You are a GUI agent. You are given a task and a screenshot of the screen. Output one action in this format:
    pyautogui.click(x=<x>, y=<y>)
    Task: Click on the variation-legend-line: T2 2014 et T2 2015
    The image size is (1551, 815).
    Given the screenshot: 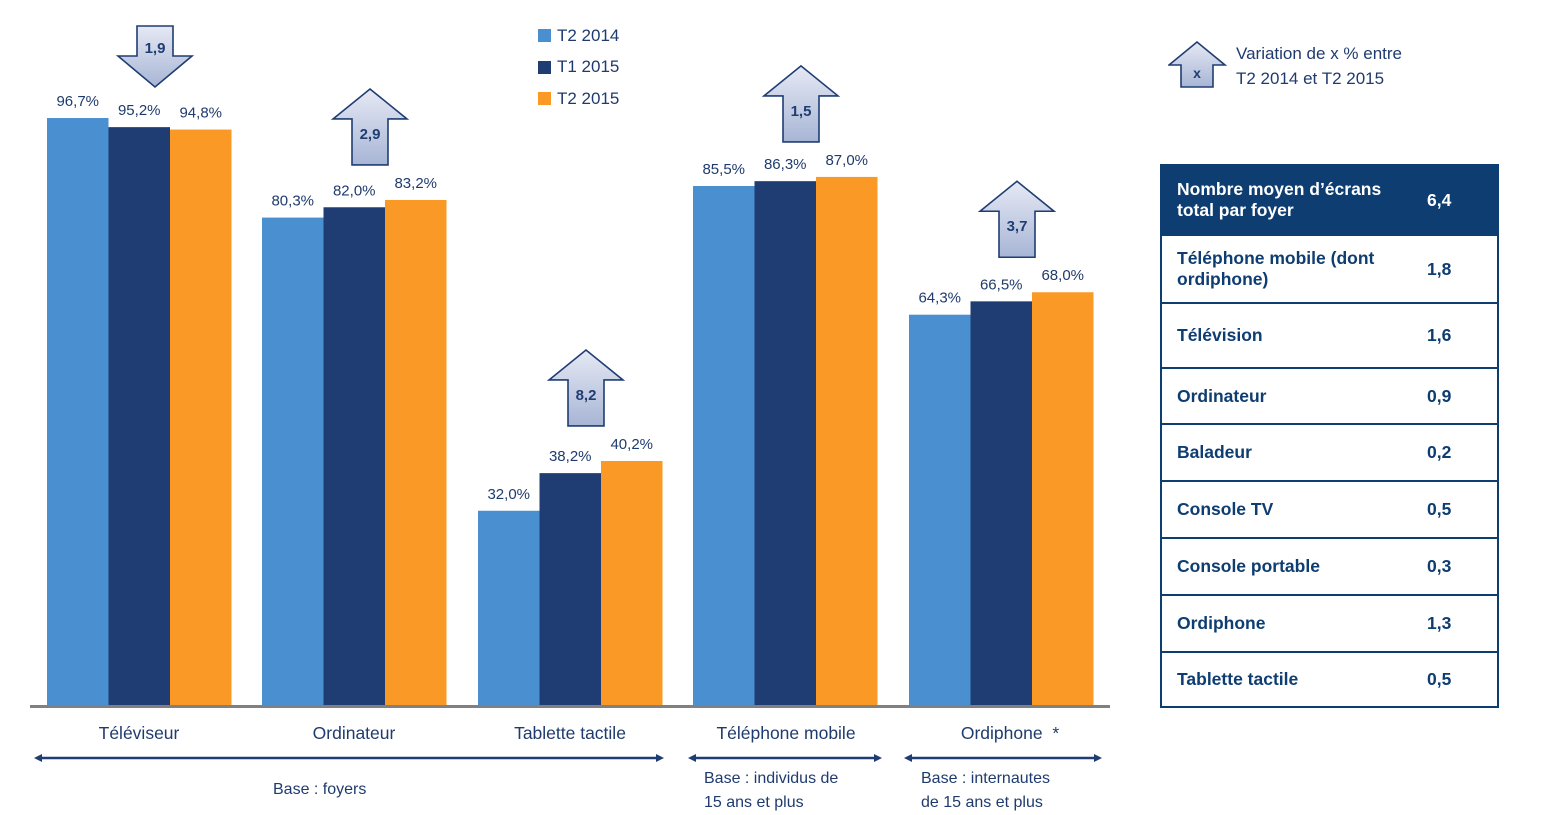 What is the action you would take?
    pyautogui.click(x=1310, y=78)
    